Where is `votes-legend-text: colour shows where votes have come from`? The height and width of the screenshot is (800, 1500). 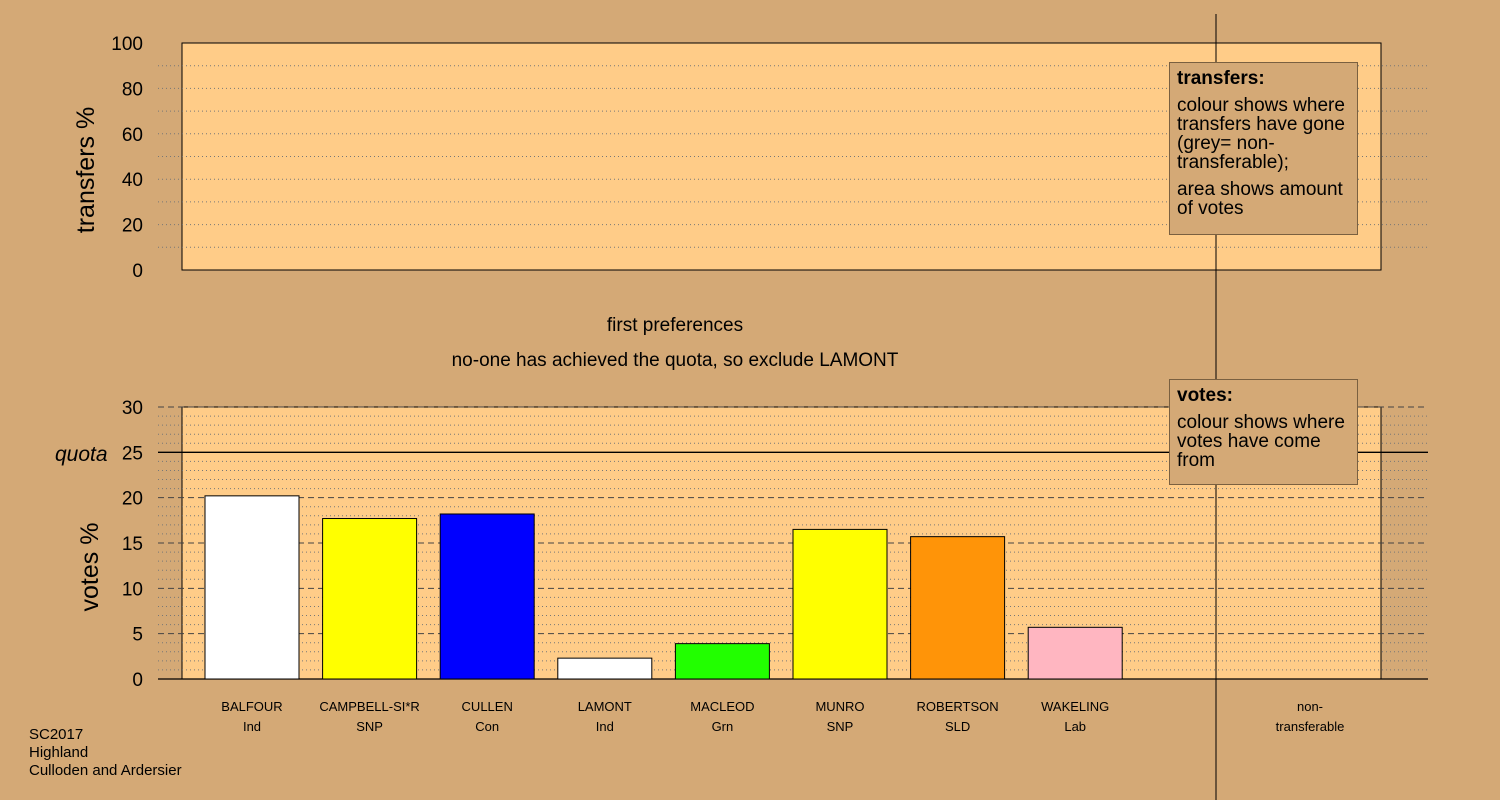 votes-legend-text: colour shows where votes have come from is located at coordinates (1261, 441).